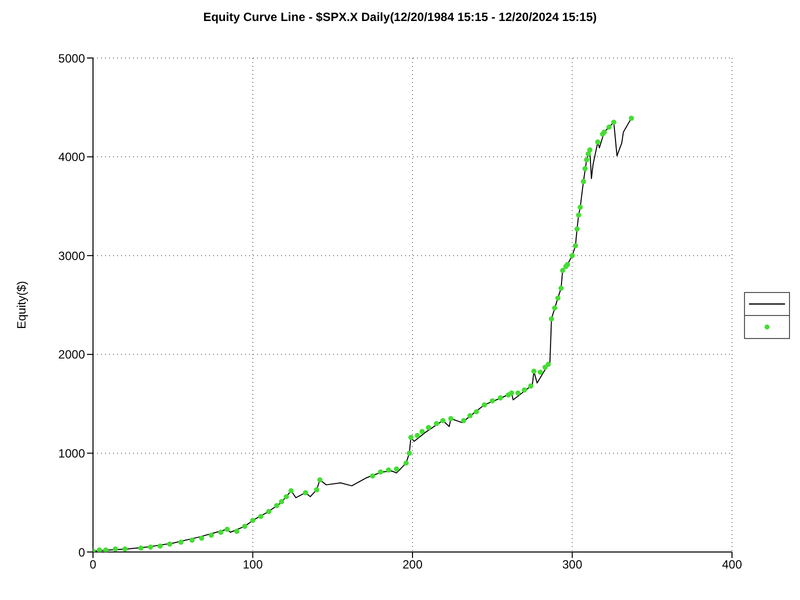  What do you see at coordinates (412, 565) in the screenshot?
I see `x-tick-label: 200` at bounding box center [412, 565].